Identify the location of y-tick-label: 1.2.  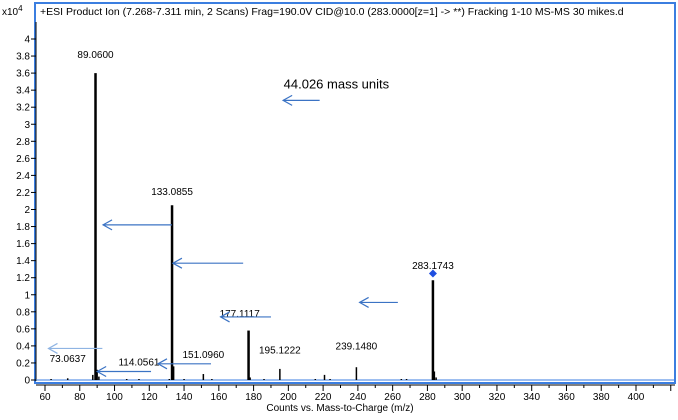
(23, 278).